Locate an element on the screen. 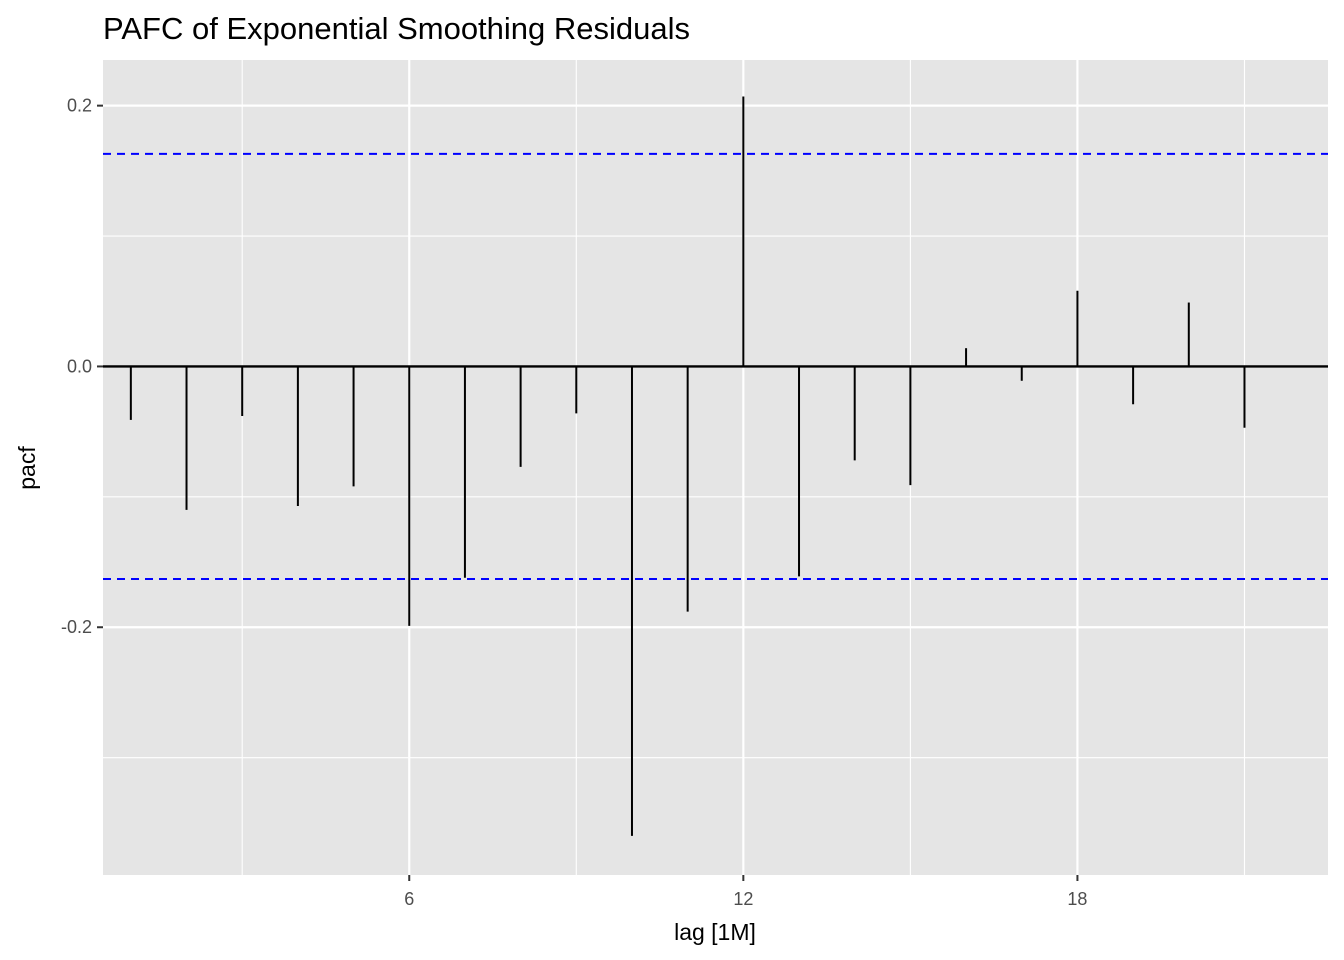 This screenshot has height=960, width=1344. y-tick-label: -0.2 is located at coordinates (76, 627).